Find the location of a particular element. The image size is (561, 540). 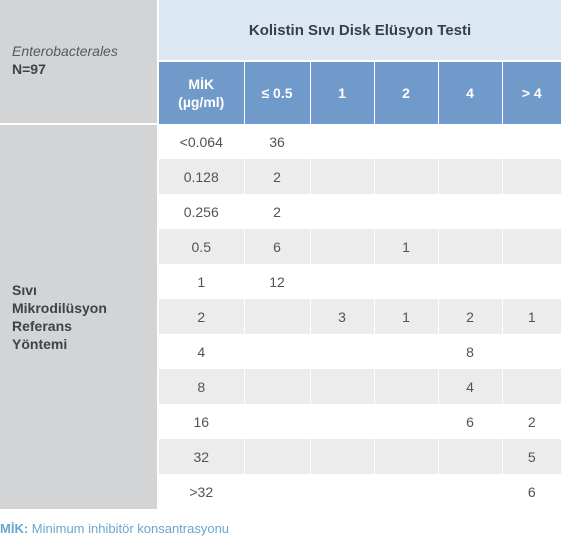

table-row: 0.5 6 1 is located at coordinates (280, 246).